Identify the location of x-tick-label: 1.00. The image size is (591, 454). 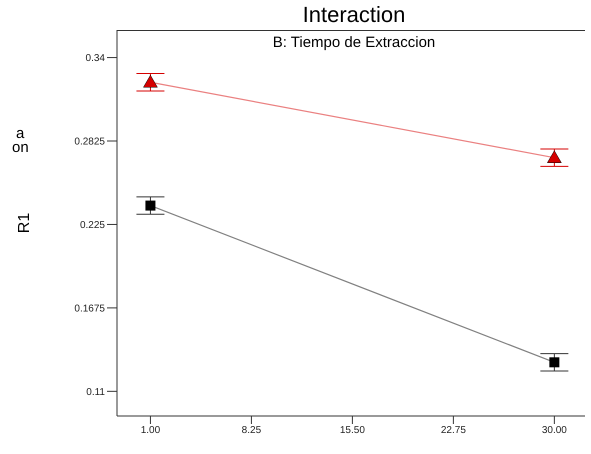
(150, 430).